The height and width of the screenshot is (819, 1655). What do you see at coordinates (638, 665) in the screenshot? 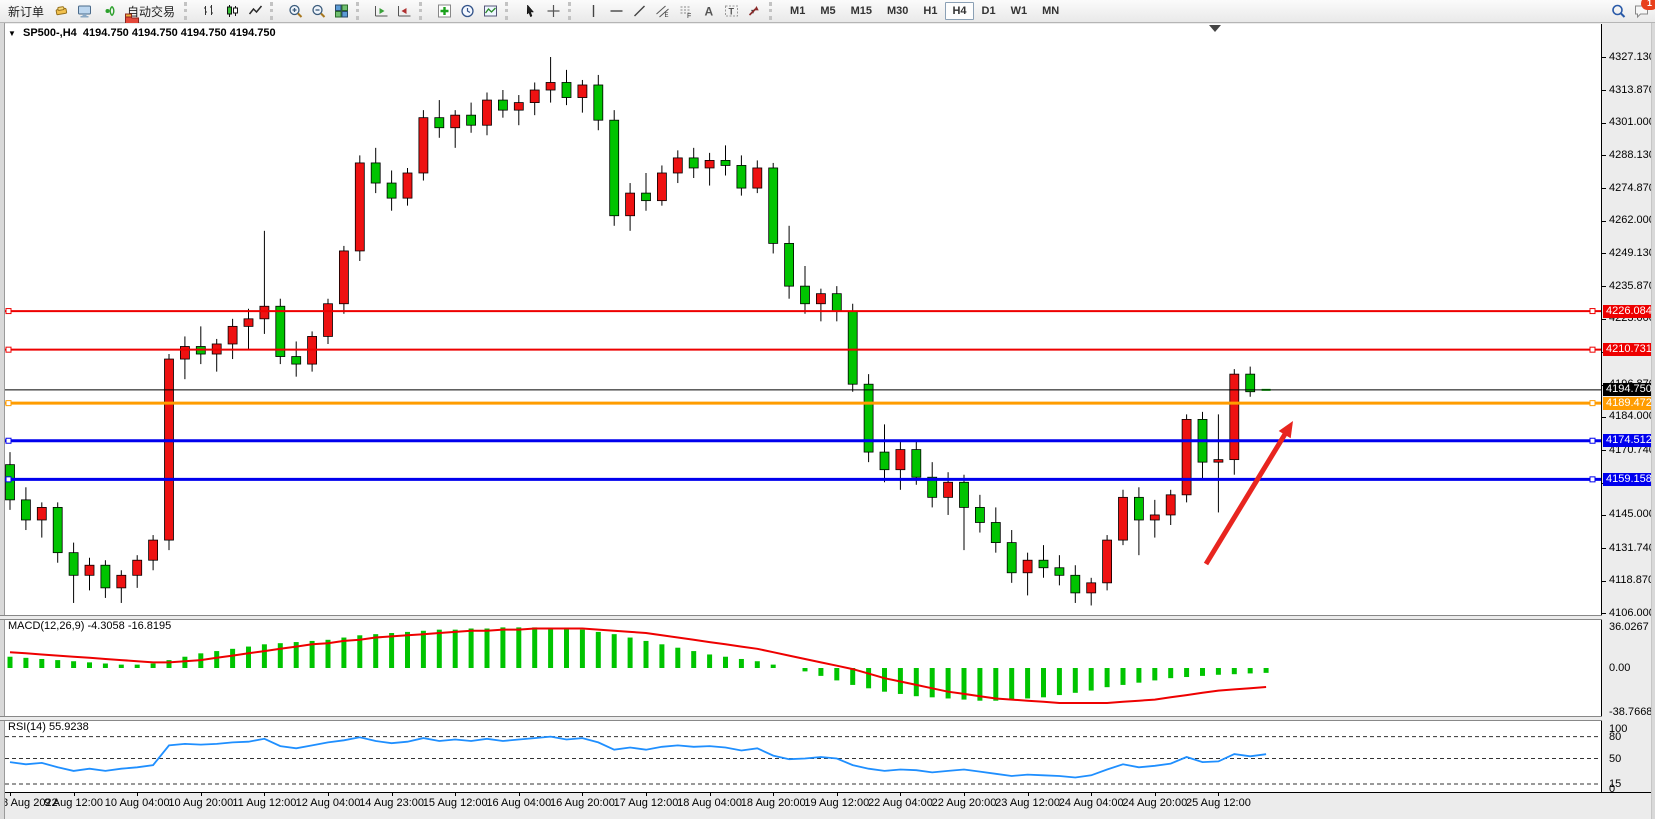
I see `macd-signal-line` at bounding box center [638, 665].